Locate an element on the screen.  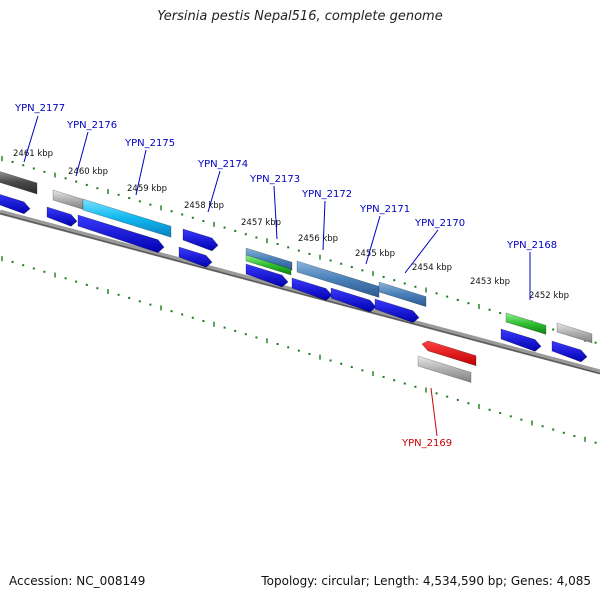
gene-label: YPN_2177 is located at coordinates (39, 108).